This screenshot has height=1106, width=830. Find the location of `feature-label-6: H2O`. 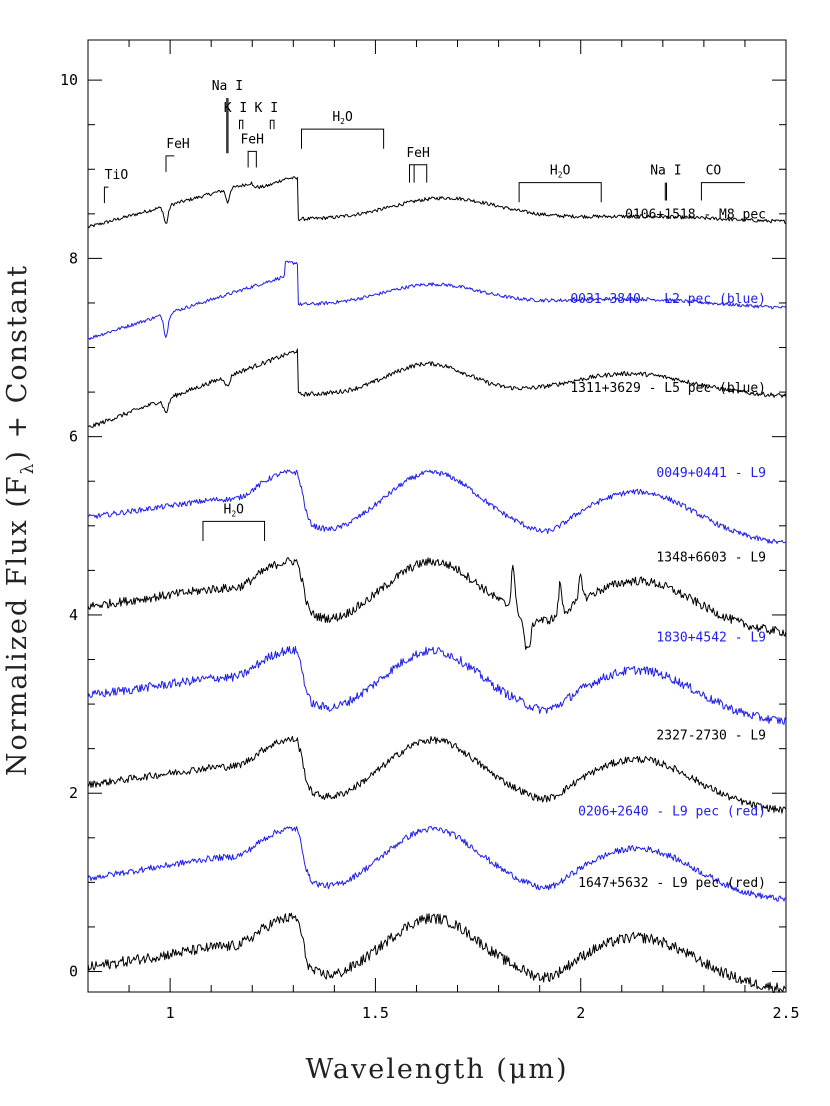

feature-label-6: H2O is located at coordinates (342, 118).